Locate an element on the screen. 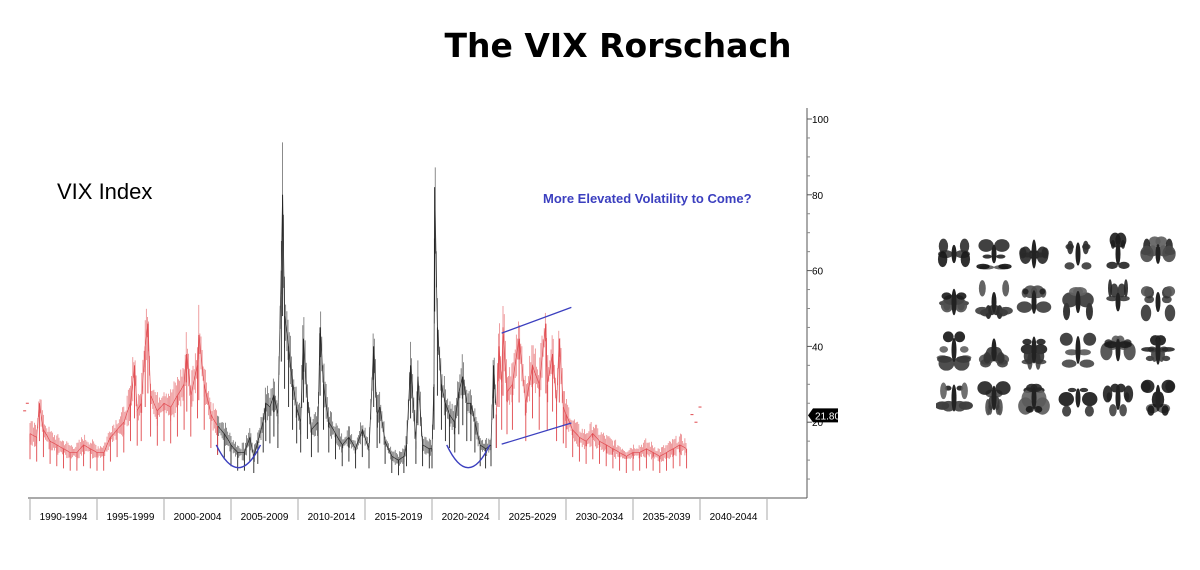 Image resolution: width=1200 pixels, height=570 pixels. arc-2006 is located at coordinates (238, 456).